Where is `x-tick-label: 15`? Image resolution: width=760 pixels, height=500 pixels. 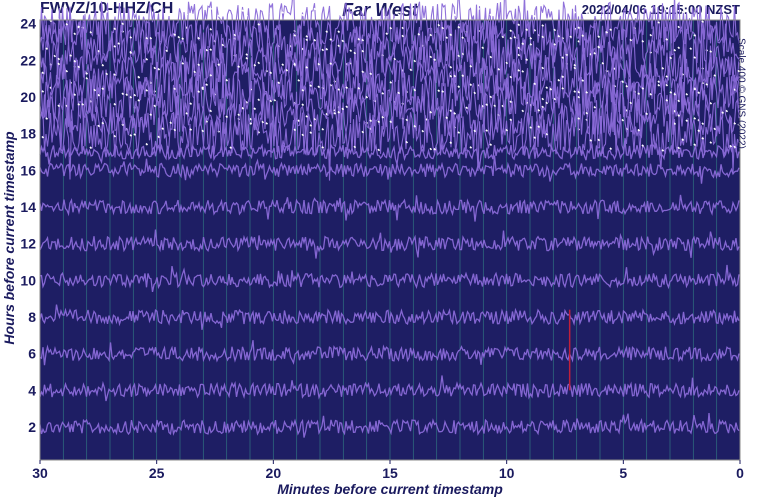 x-tick-label: 15 is located at coordinates (390, 473).